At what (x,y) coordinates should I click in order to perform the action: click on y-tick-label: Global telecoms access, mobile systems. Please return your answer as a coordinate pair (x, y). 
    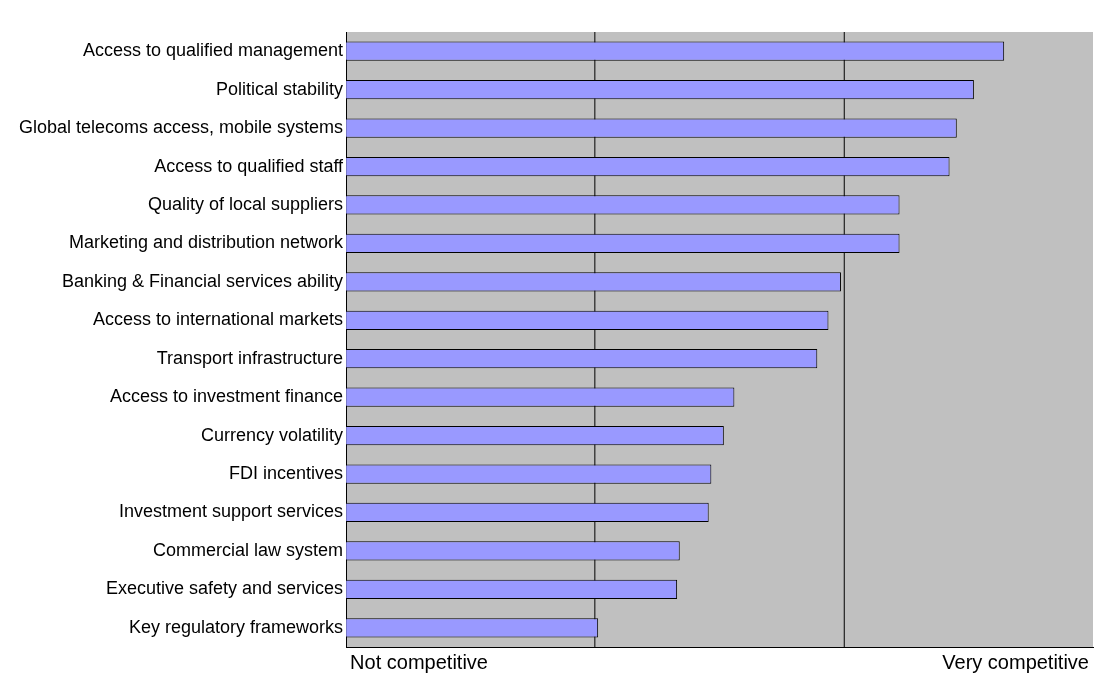
    Looking at the image, I should click on (181, 127).